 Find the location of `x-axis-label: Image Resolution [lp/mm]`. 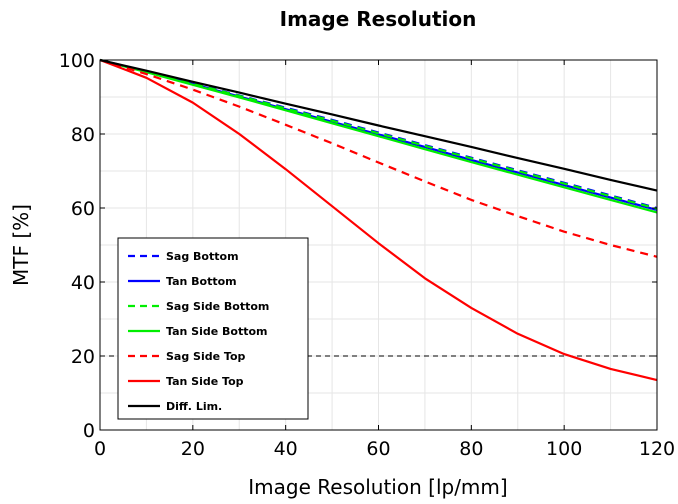

x-axis-label: Image Resolution [lp/mm] is located at coordinates (377, 487).